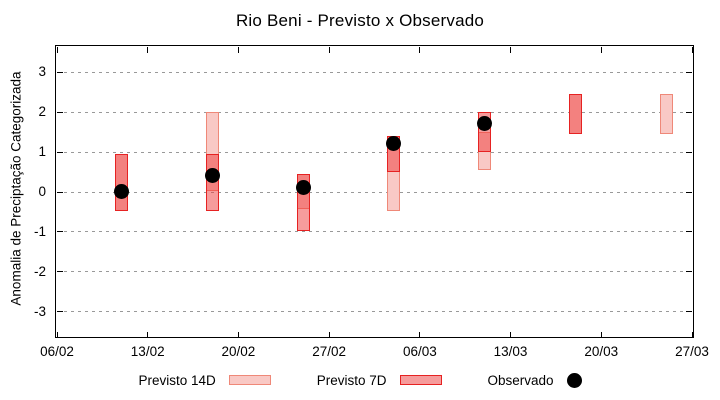 The width and height of the screenshot is (720, 400). I want to click on x-tick-label: 20/03, so click(601, 351).